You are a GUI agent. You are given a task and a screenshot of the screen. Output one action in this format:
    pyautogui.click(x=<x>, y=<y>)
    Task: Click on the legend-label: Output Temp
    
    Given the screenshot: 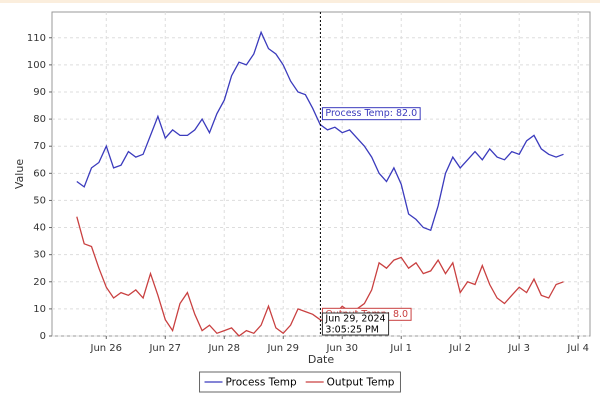 What is the action you would take?
    pyautogui.click(x=361, y=383)
    